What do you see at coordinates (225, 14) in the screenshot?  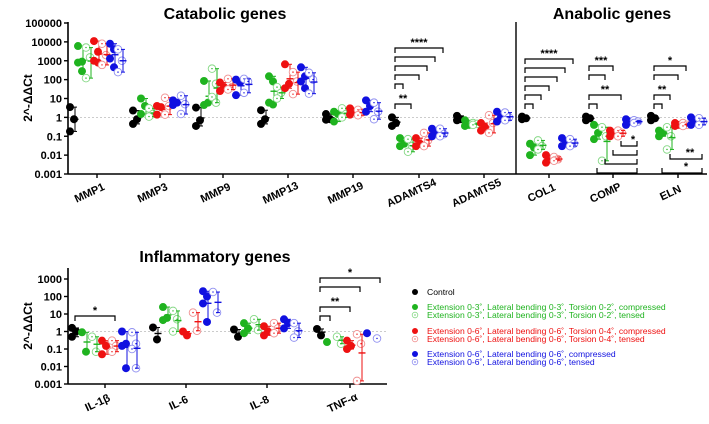 I see `catabolic-title: Catabolic genes` at bounding box center [225, 14].